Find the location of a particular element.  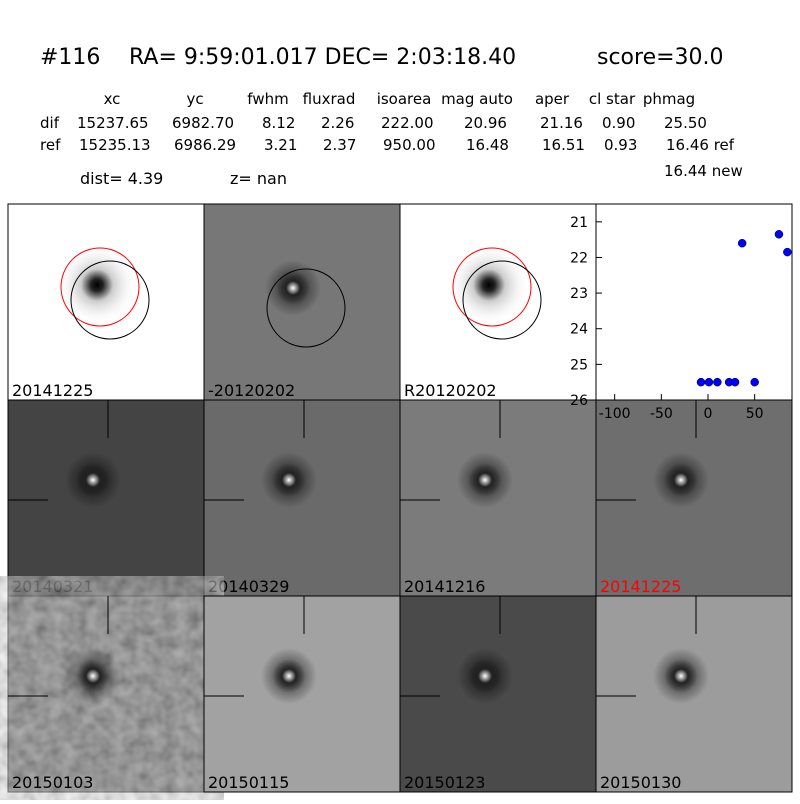

column-header: fwhm is located at coordinates (267, 99).